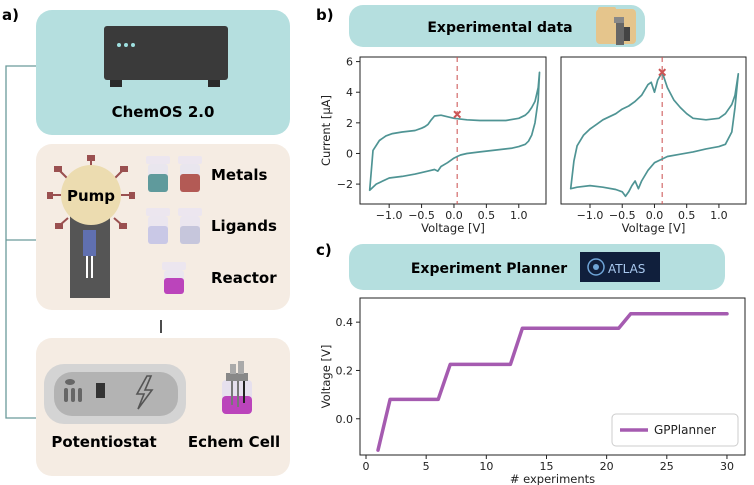  What do you see at coordinates (174, 226) in the screenshot?
I see `ligand-vials-icon` at bounding box center [174, 226].